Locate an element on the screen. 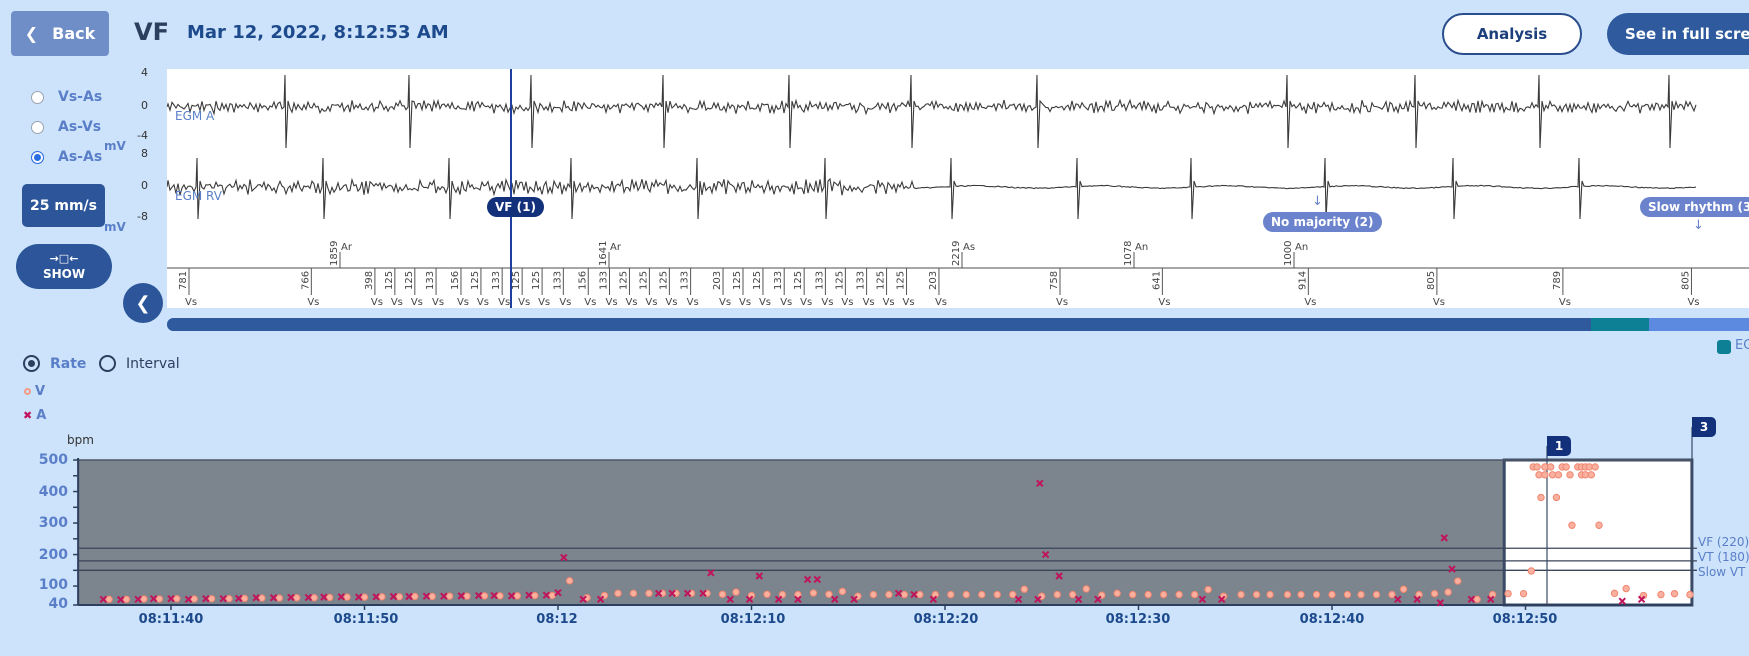 The image size is (1749, 656). y-tick: 500 is located at coordinates (53, 460).